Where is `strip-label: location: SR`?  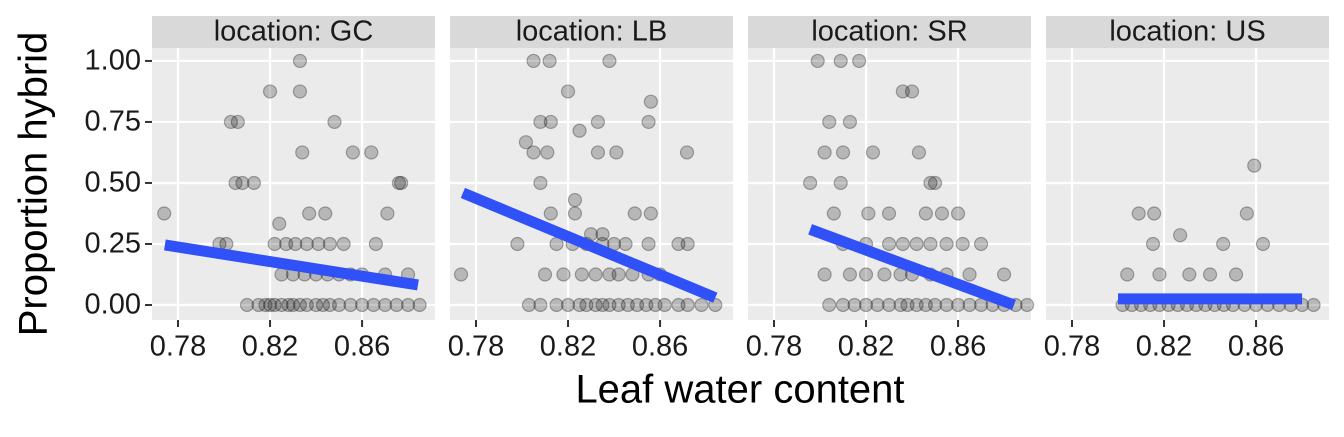
strip-label: location: SR is located at coordinates (889, 32).